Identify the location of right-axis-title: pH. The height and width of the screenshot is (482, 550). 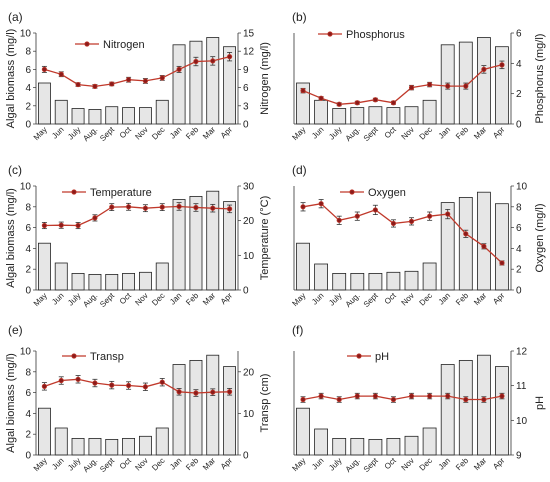
(540, 403).